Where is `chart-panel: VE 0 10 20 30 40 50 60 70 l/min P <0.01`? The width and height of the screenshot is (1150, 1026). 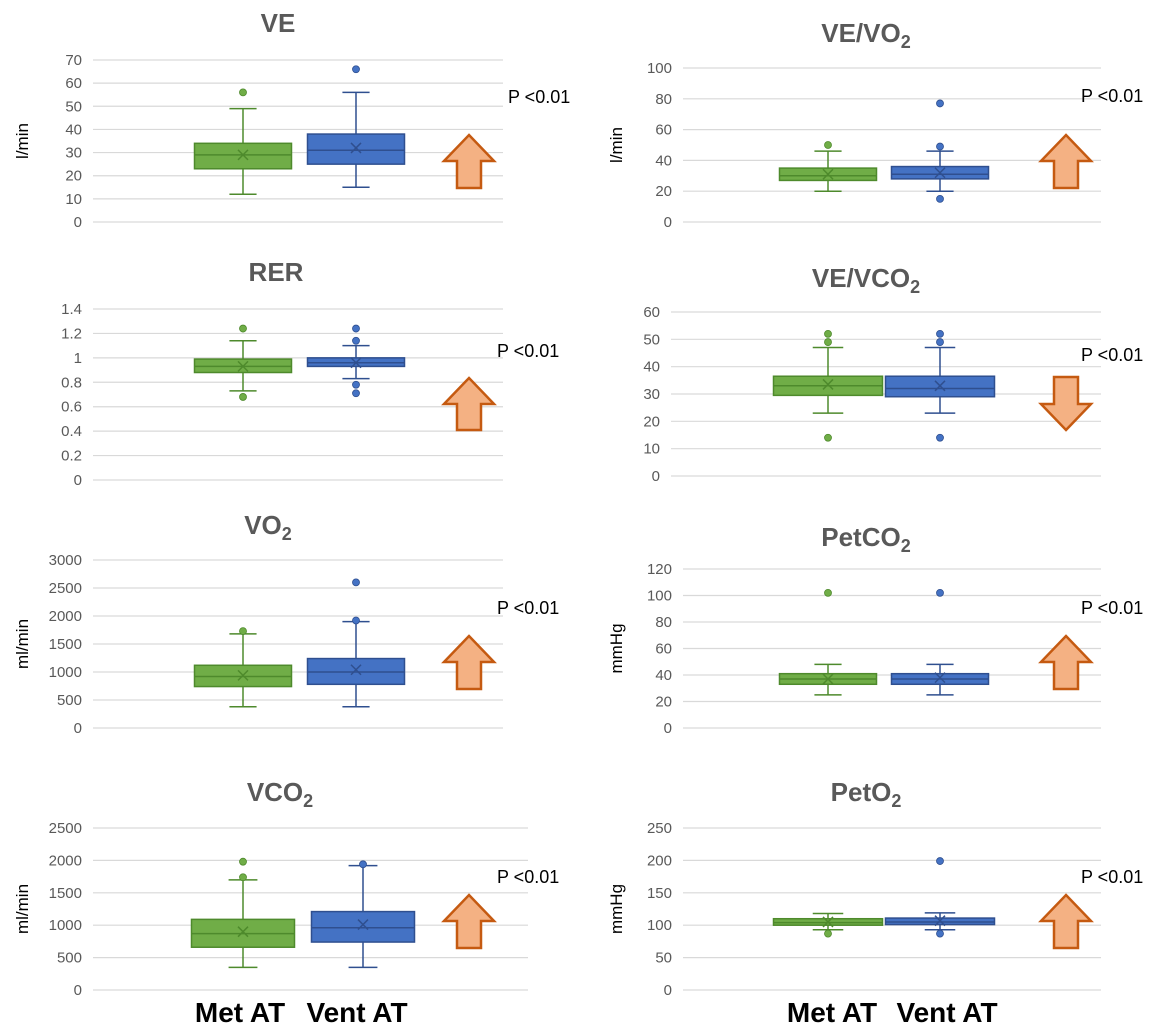 chart-panel: VE 0 10 20 30 40 50 60 70 l/min P <0.01 is located at coordinates (291, 119).